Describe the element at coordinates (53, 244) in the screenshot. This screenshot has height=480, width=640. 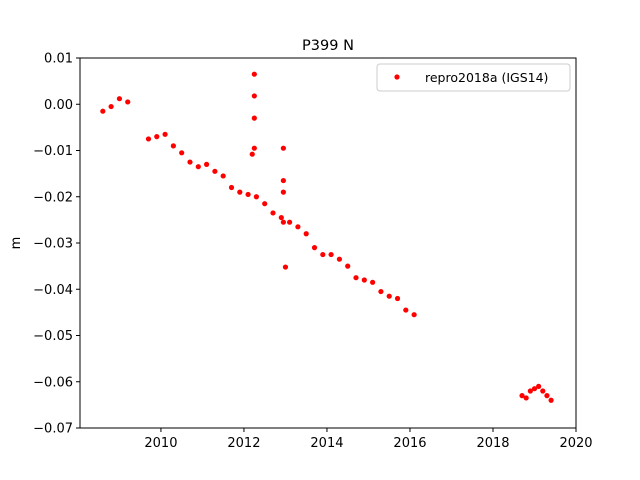
I see `y-tick-label: −0.03` at that location.